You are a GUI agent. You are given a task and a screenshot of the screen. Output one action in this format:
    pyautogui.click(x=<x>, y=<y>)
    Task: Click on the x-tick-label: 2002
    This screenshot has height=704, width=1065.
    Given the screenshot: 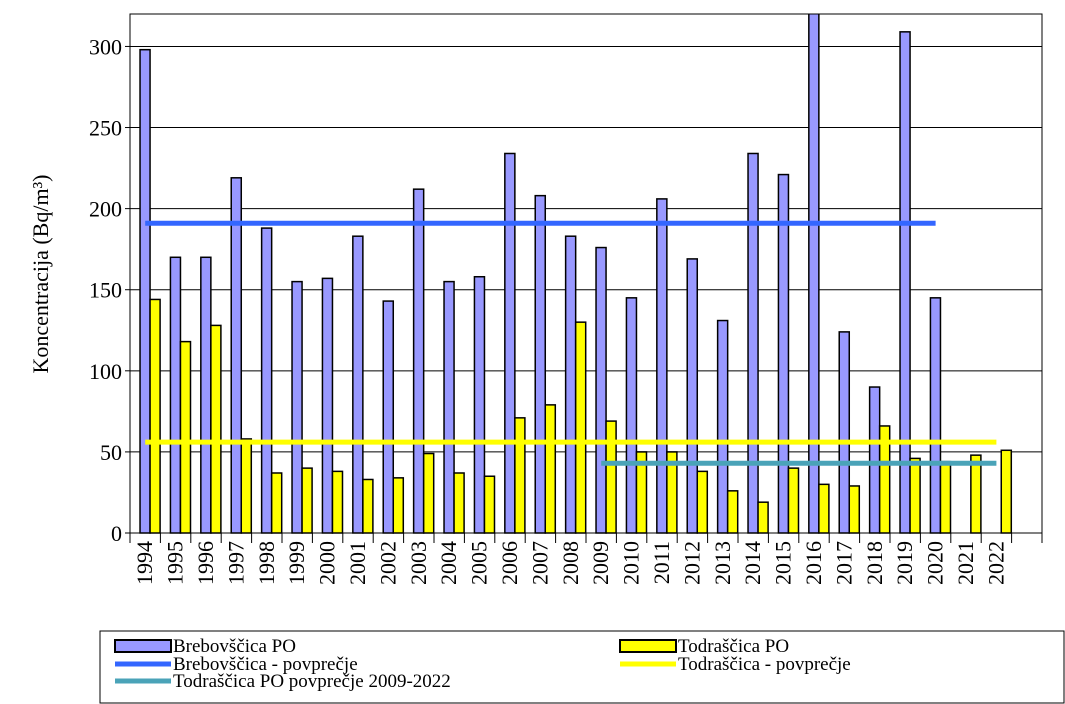 What is the action you would take?
    pyautogui.click(x=387, y=563)
    